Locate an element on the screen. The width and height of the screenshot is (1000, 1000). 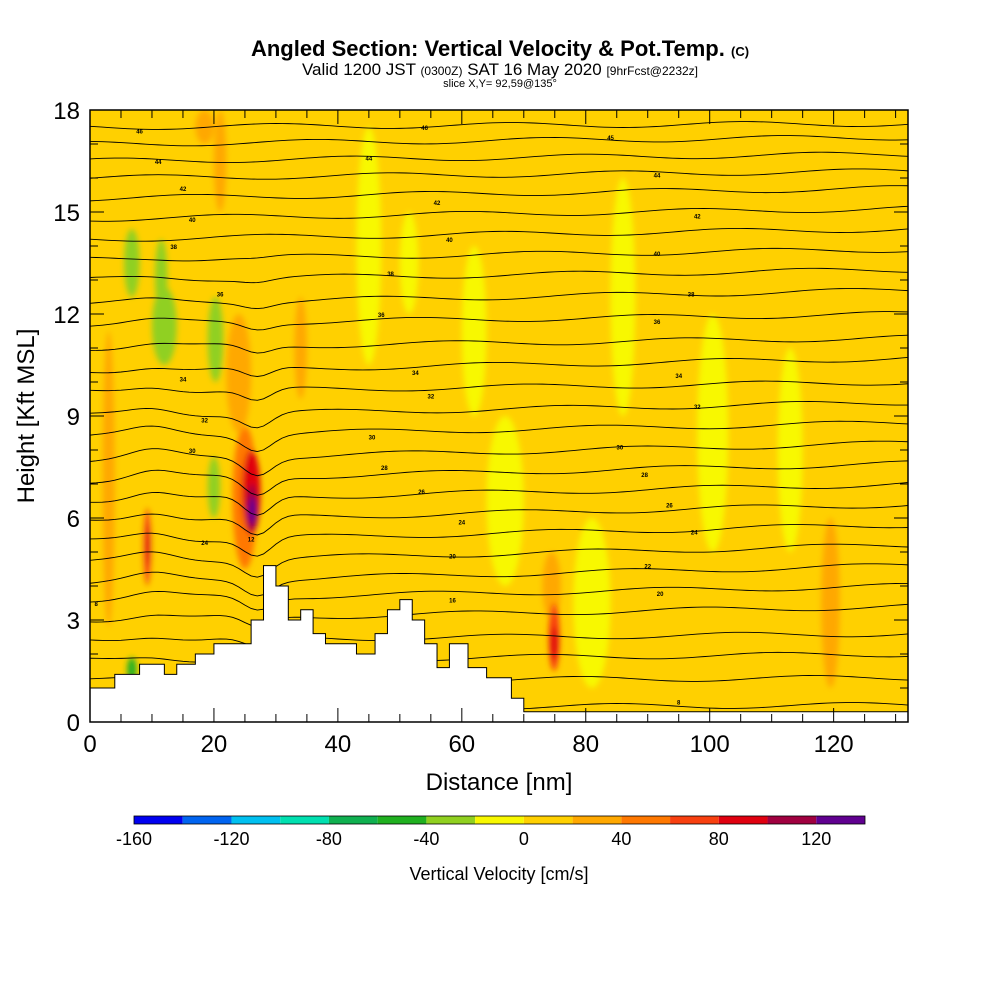
x-tick-label: 60 is located at coordinates (461, 744).